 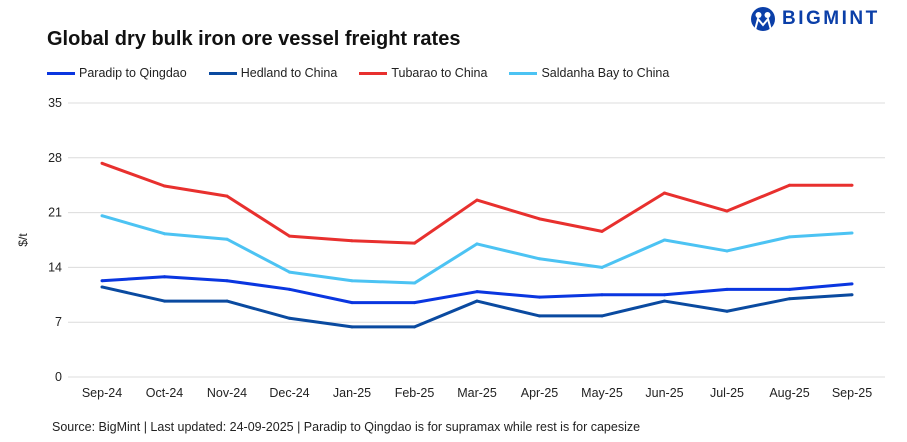 I want to click on legend-item: Saldanha Bay to China, so click(x=589, y=73).